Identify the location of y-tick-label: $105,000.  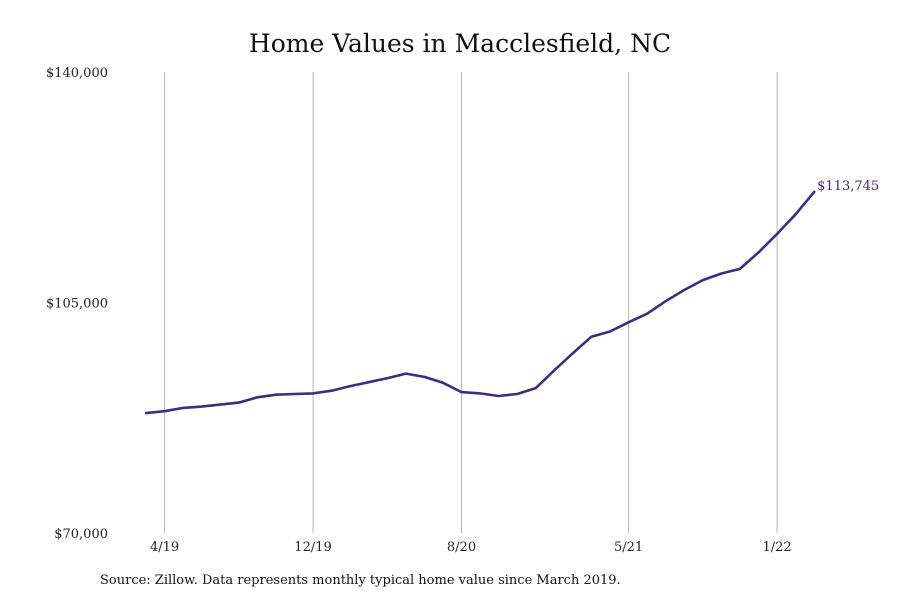
(77, 304).